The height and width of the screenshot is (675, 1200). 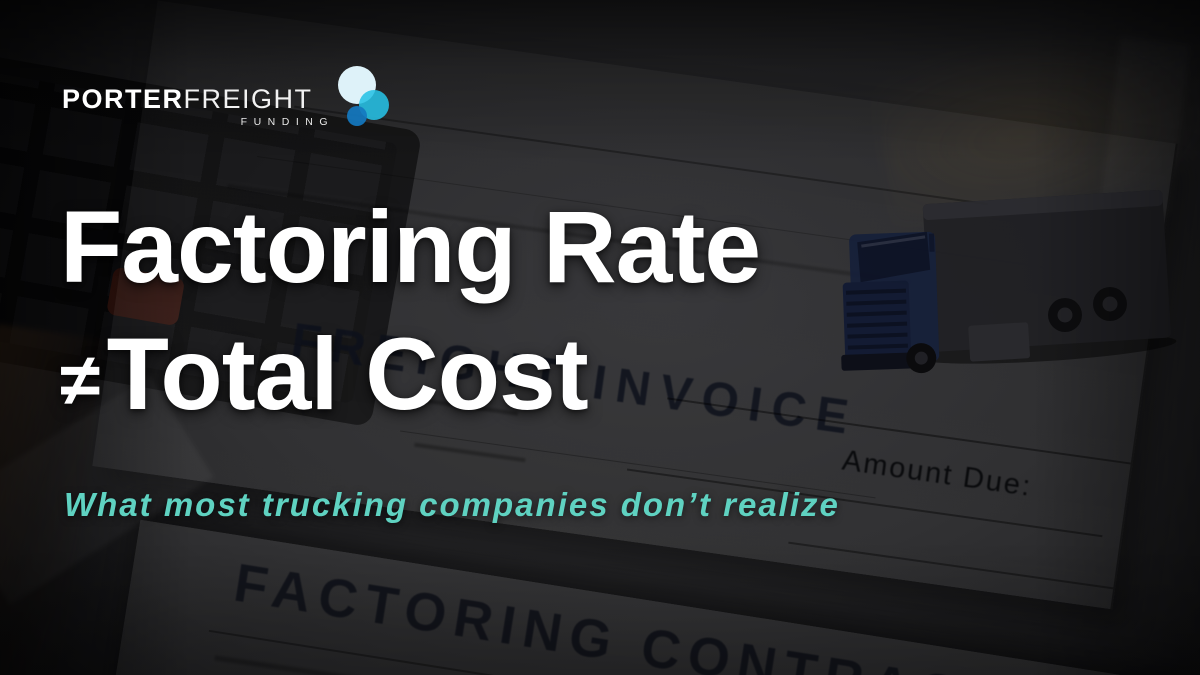 I want to click on headline-line2-text: Total Cost, so click(x=347, y=374).